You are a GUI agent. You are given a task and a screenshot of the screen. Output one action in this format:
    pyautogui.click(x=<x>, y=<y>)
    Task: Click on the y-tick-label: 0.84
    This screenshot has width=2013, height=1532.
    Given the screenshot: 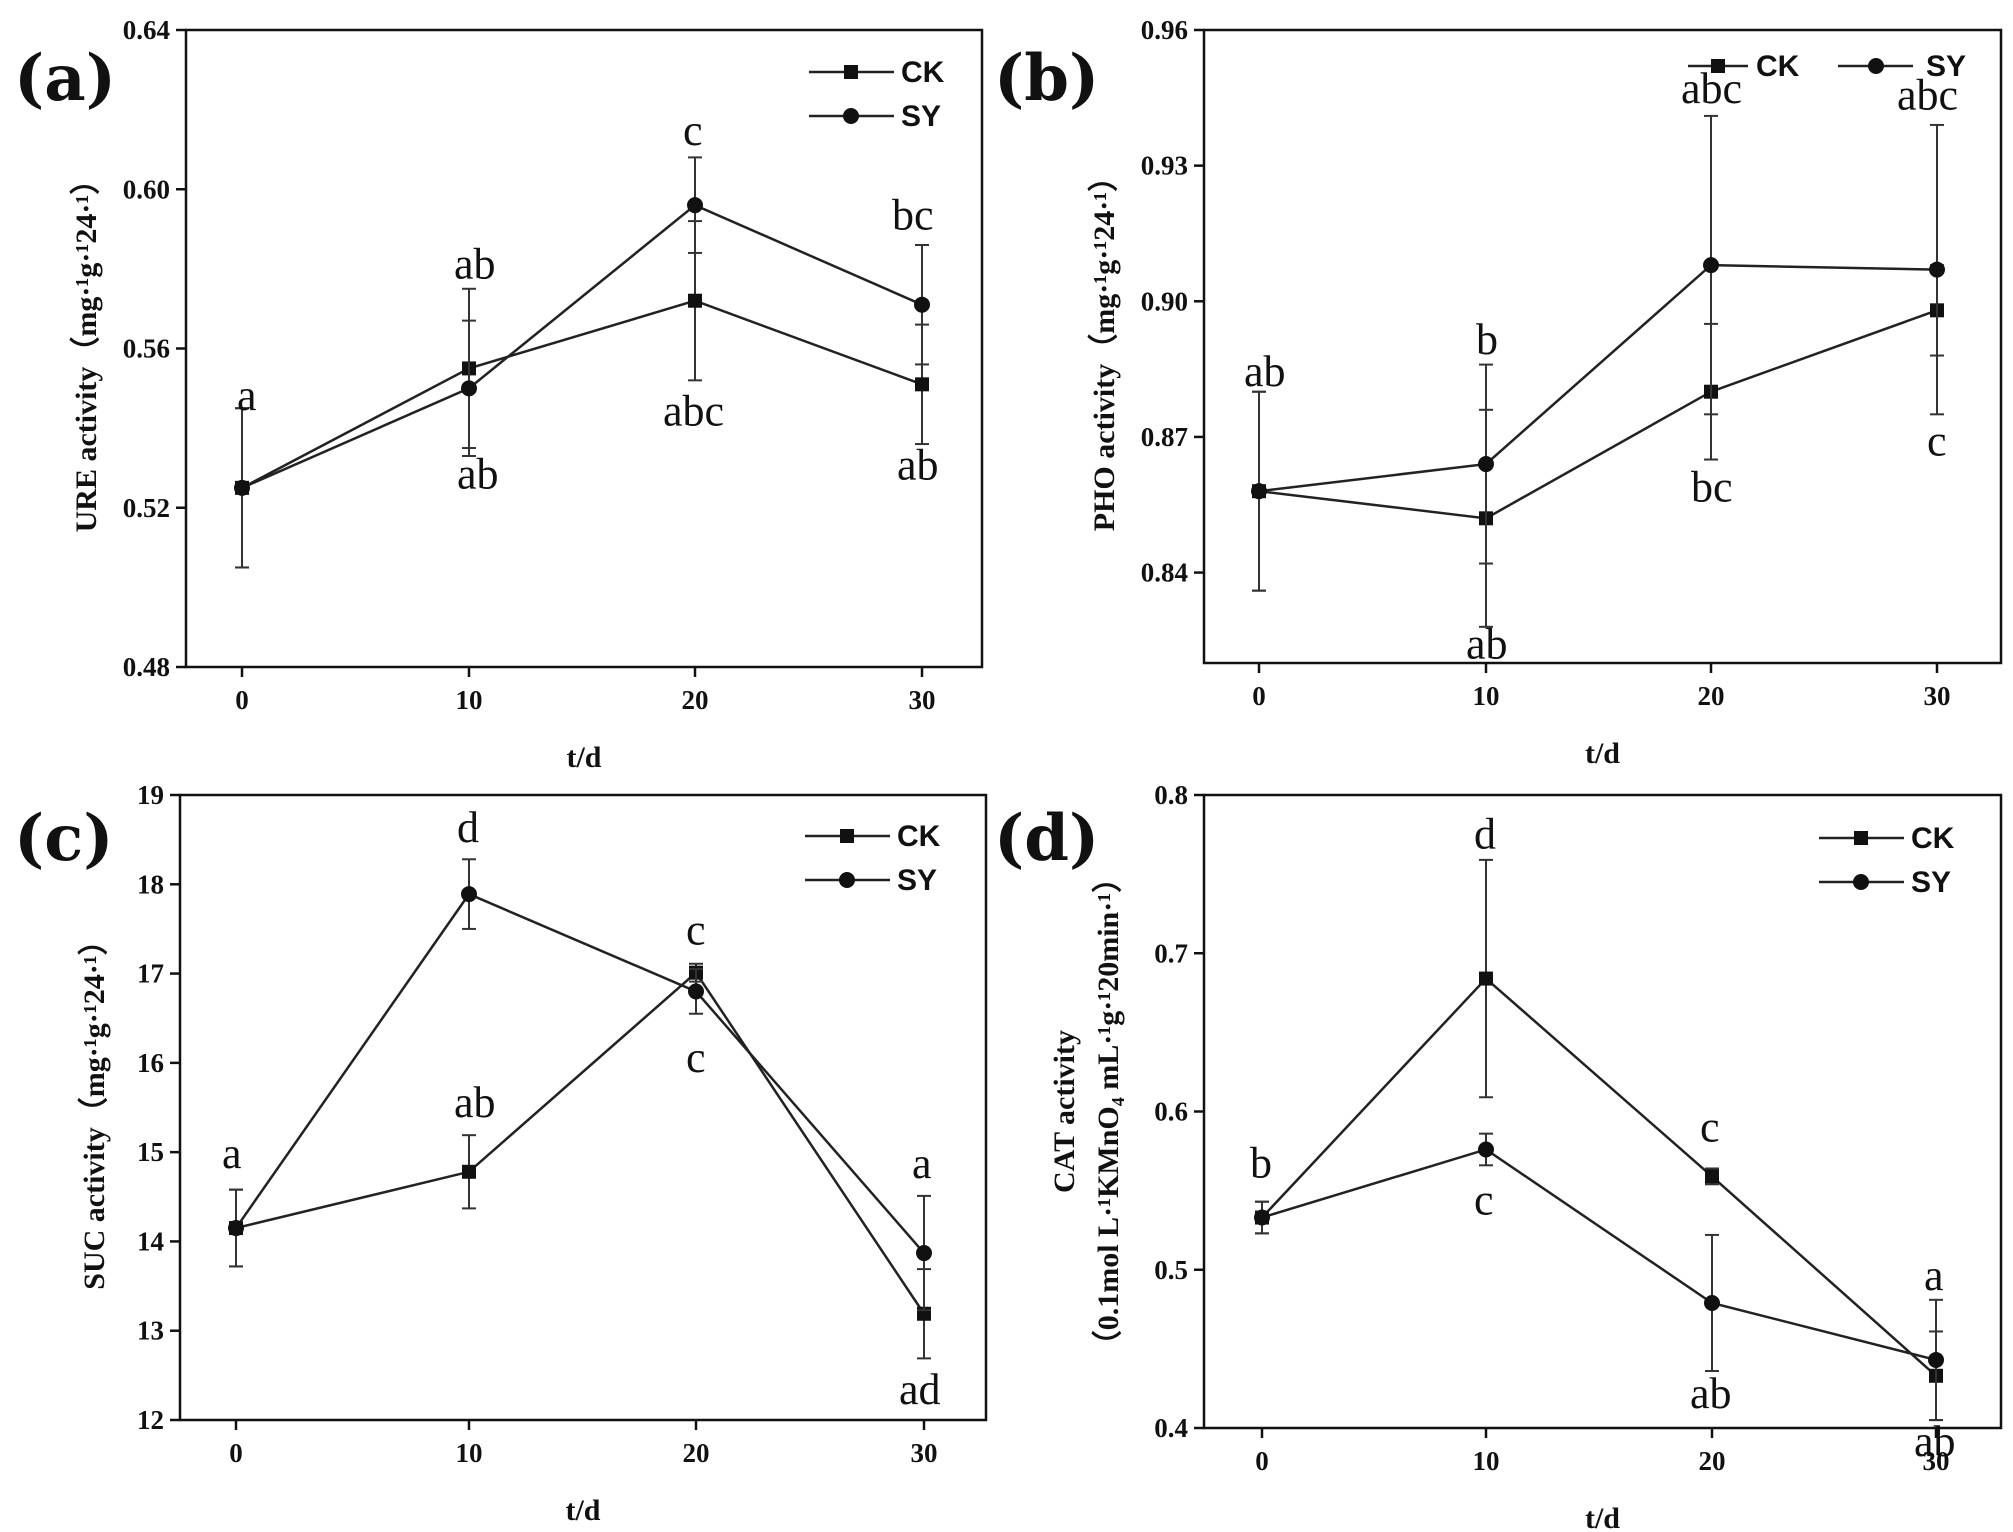 What is the action you would take?
    pyautogui.click(x=1164, y=573)
    